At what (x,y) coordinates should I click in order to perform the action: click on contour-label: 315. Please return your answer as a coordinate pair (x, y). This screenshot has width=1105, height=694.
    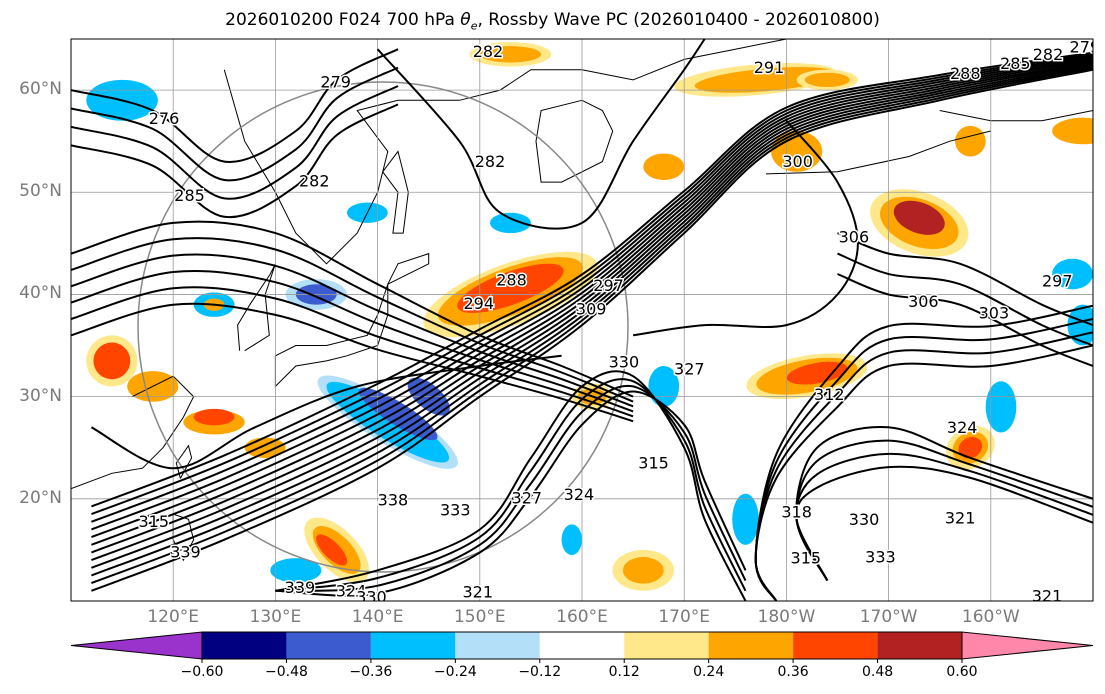
    Looking at the image, I should click on (806, 558).